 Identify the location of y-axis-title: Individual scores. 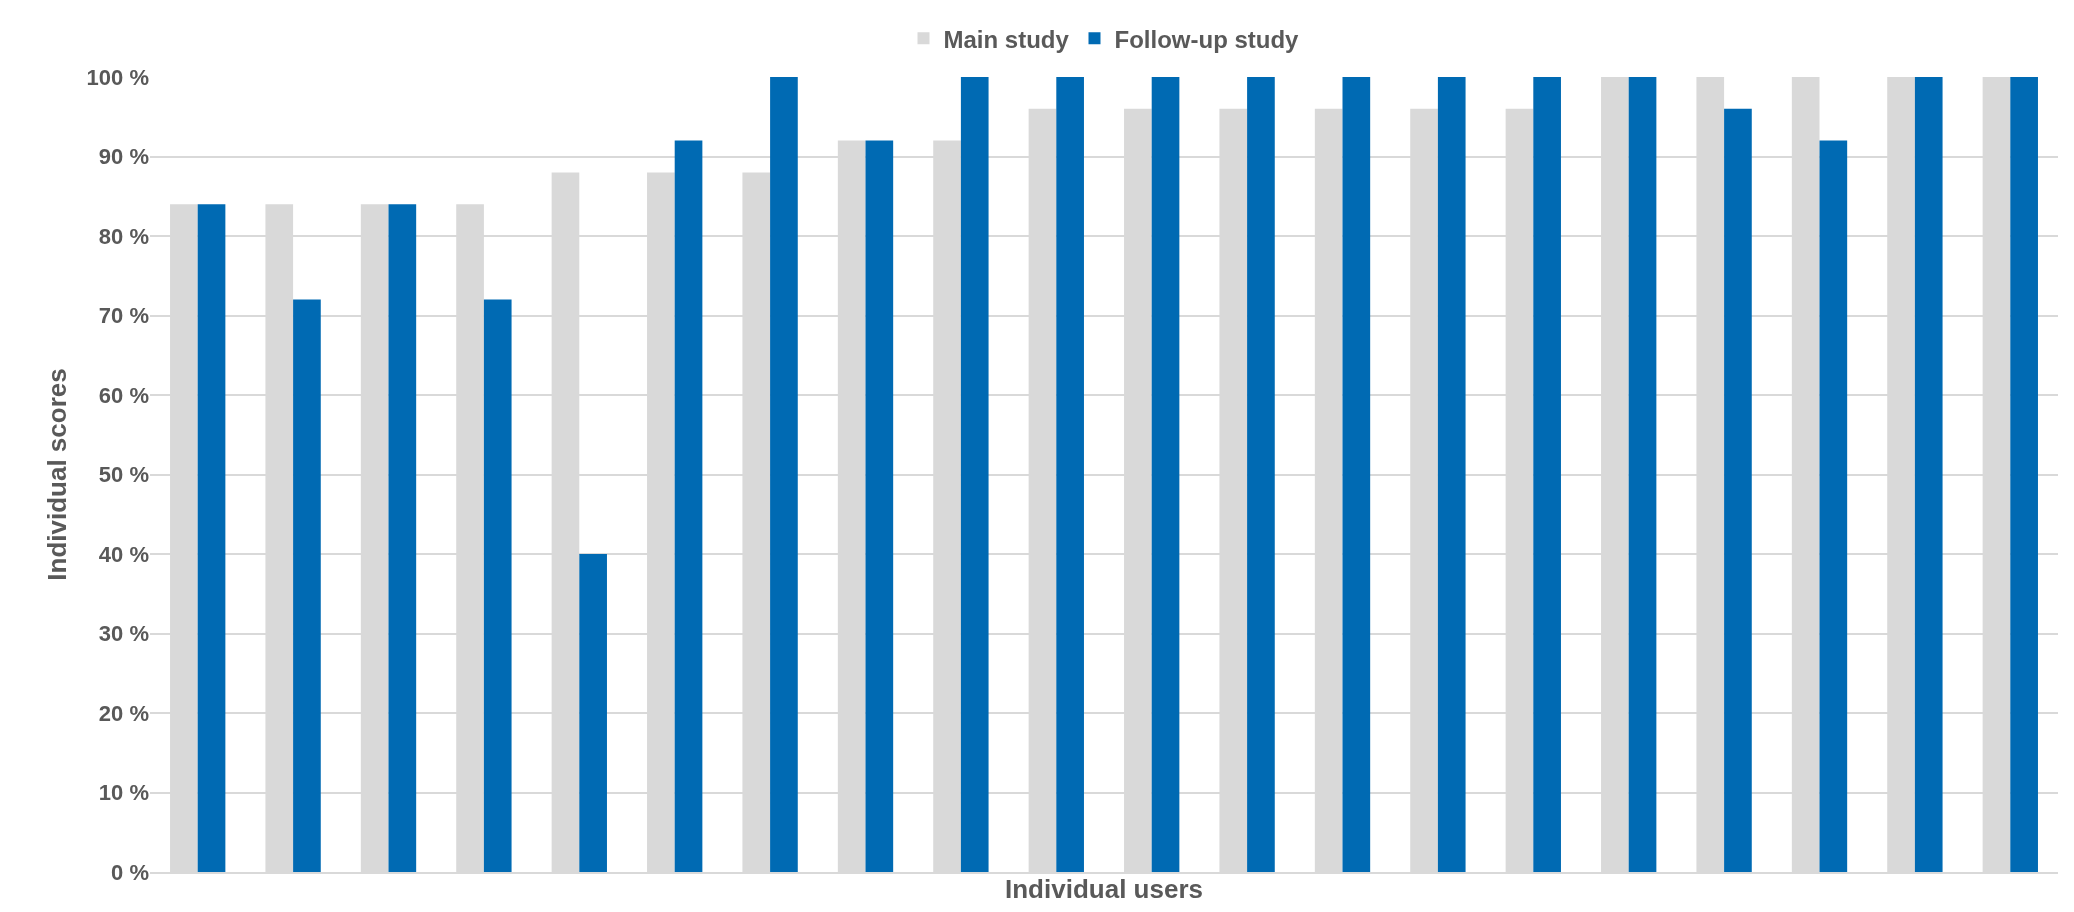
(57, 474).